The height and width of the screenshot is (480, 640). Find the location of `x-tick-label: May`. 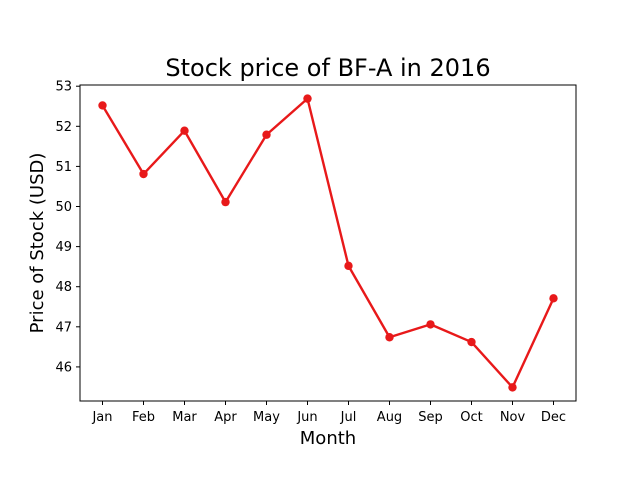

x-tick-label: May is located at coordinates (266, 417).